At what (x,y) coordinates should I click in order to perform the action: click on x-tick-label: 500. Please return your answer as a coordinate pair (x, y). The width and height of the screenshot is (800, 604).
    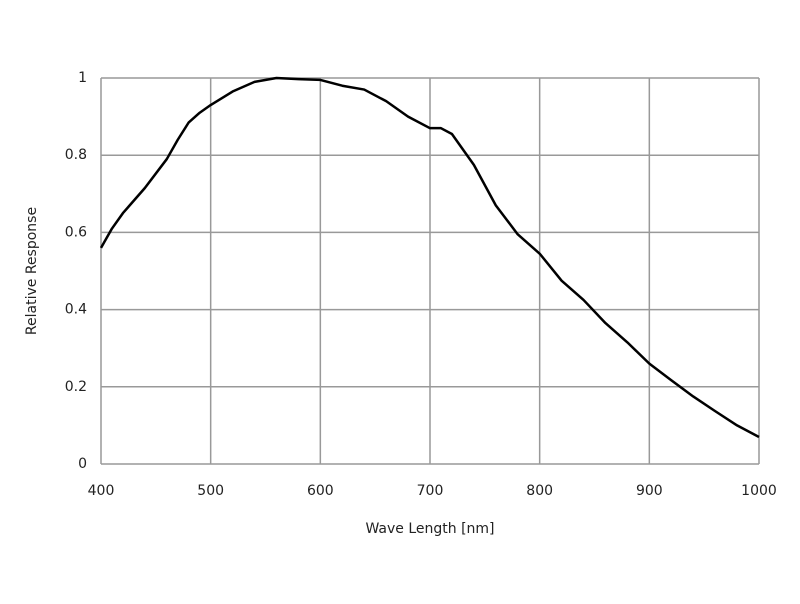
    Looking at the image, I should click on (210, 491).